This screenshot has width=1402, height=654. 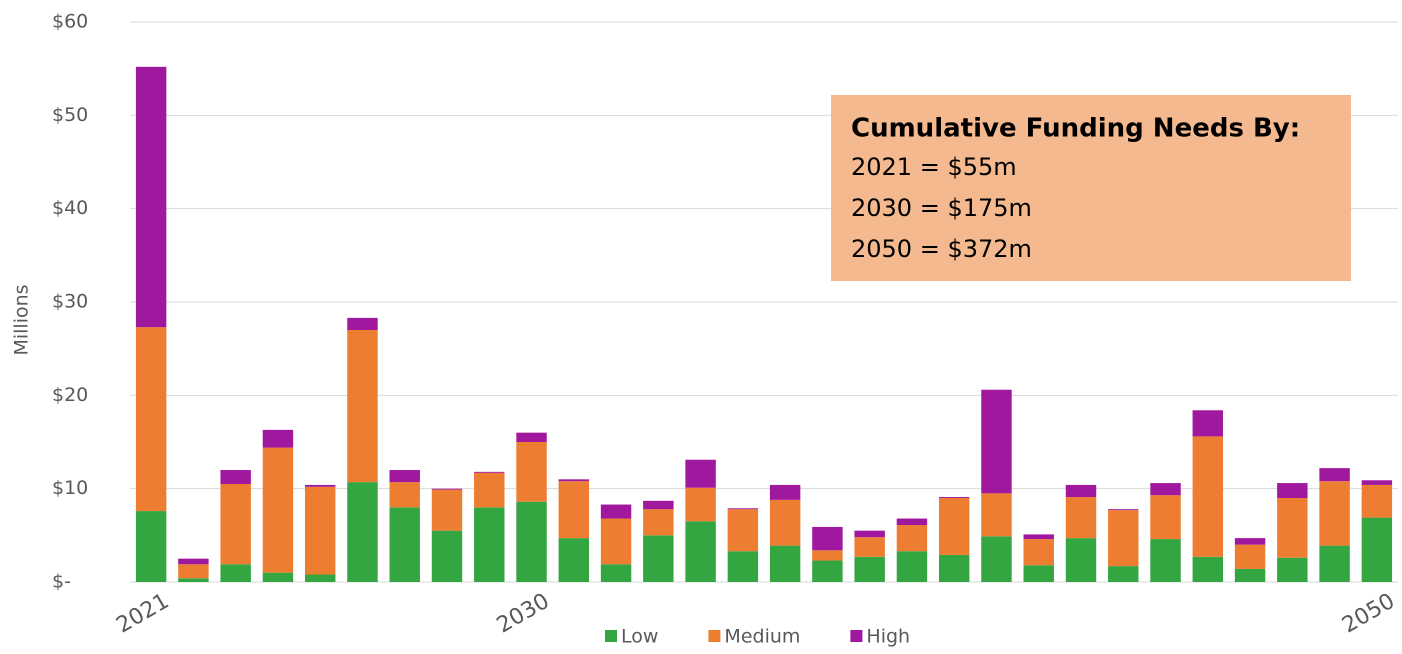 What do you see at coordinates (941, 249) in the screenshot?
I see `annotation-line: 2050 = $372m` at bounding box center [941, 249].